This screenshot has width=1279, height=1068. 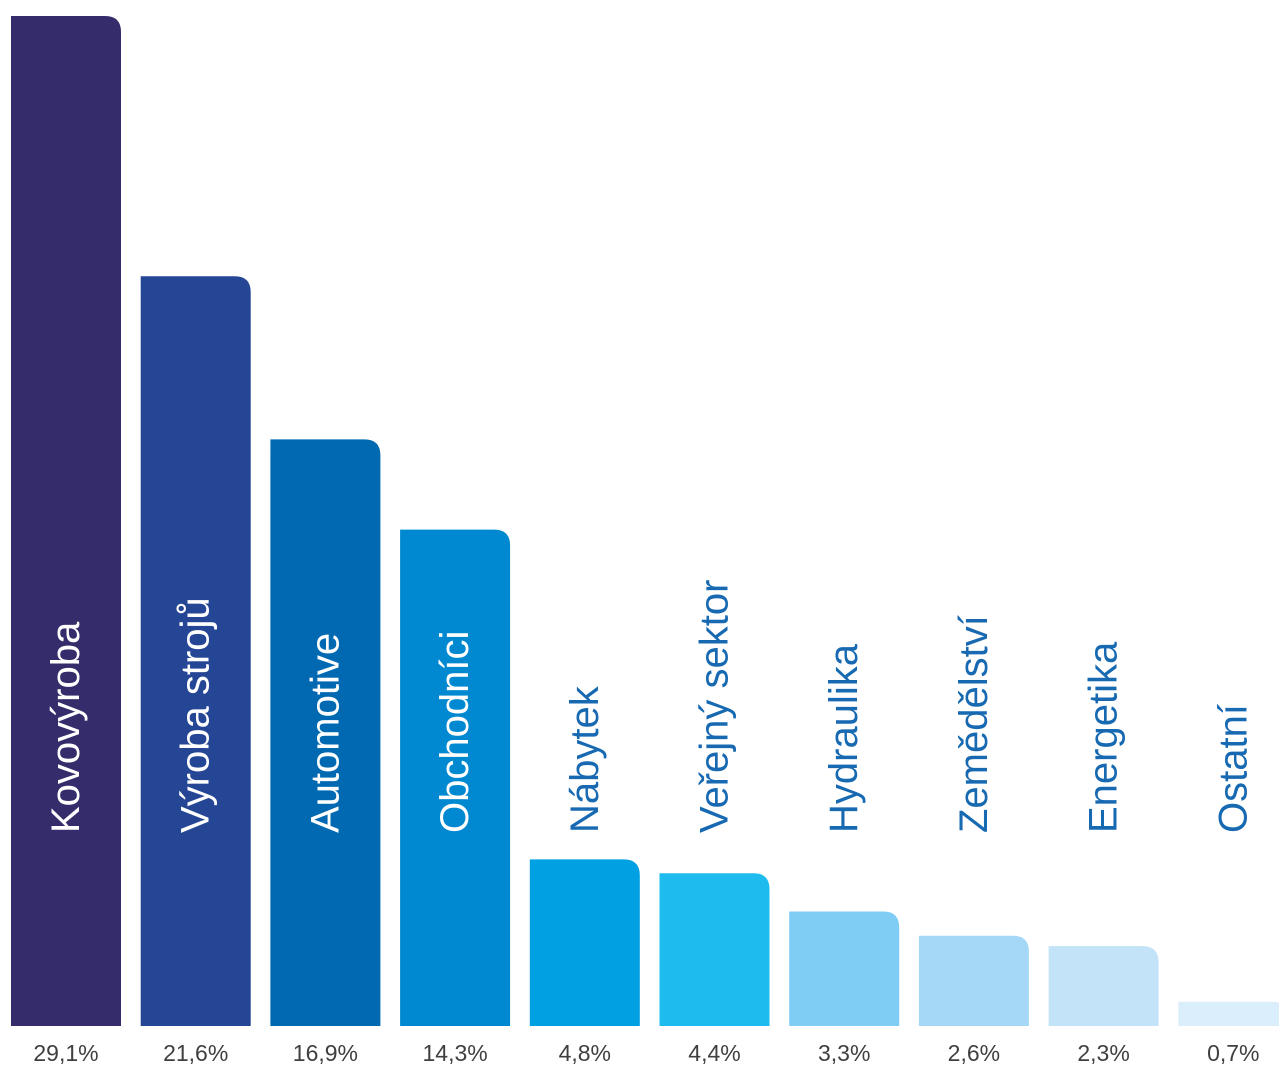 I want to click on value-label-hydraulika: 3,3%, so click(x=844, y=1053).